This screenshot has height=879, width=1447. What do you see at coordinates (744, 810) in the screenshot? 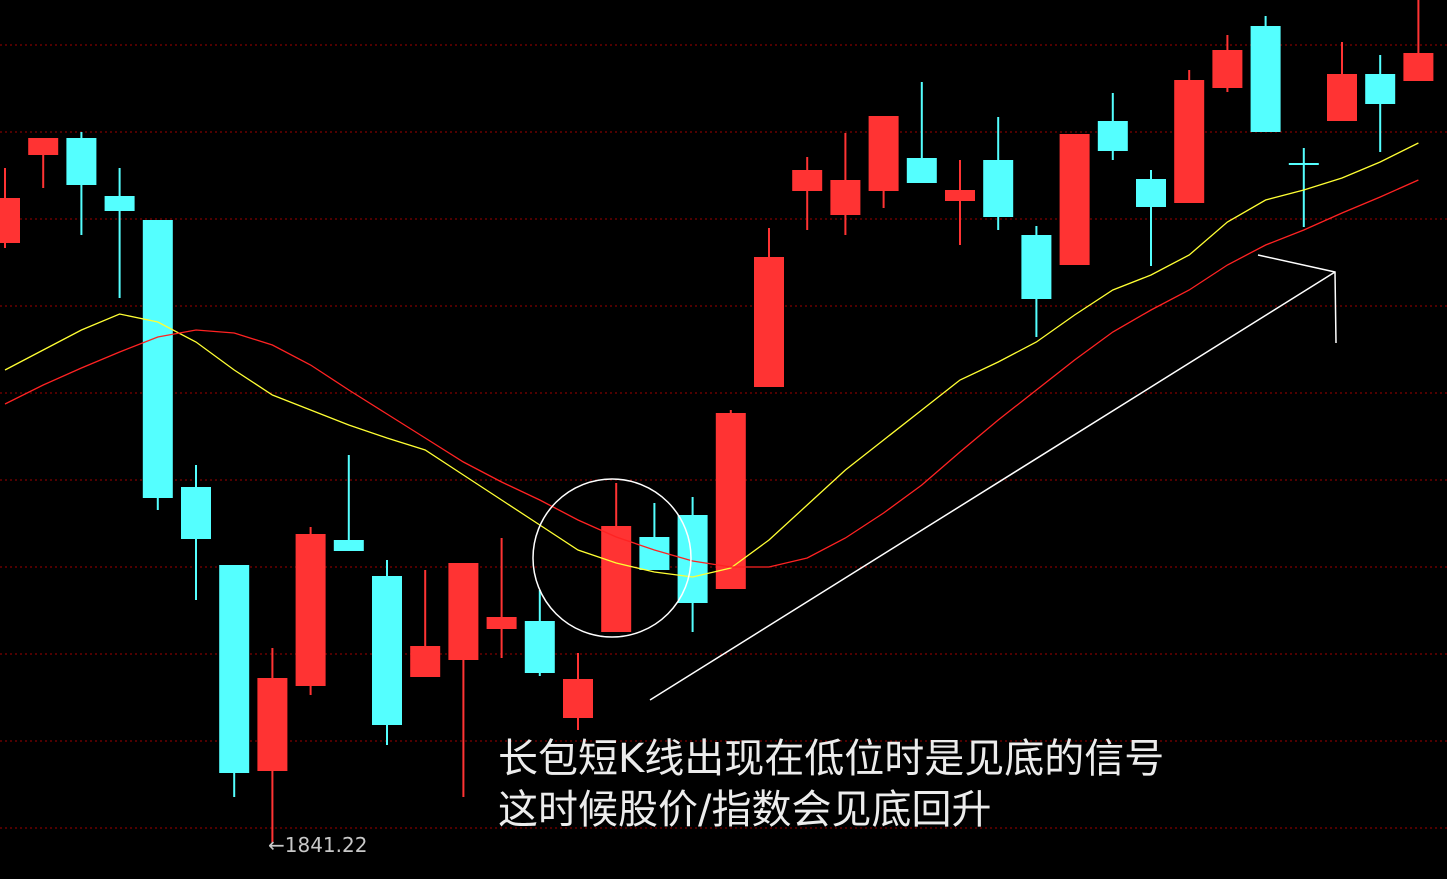
I see `annotation: 这时候股价/指数会见底回升` at bounding box center [744, 810].